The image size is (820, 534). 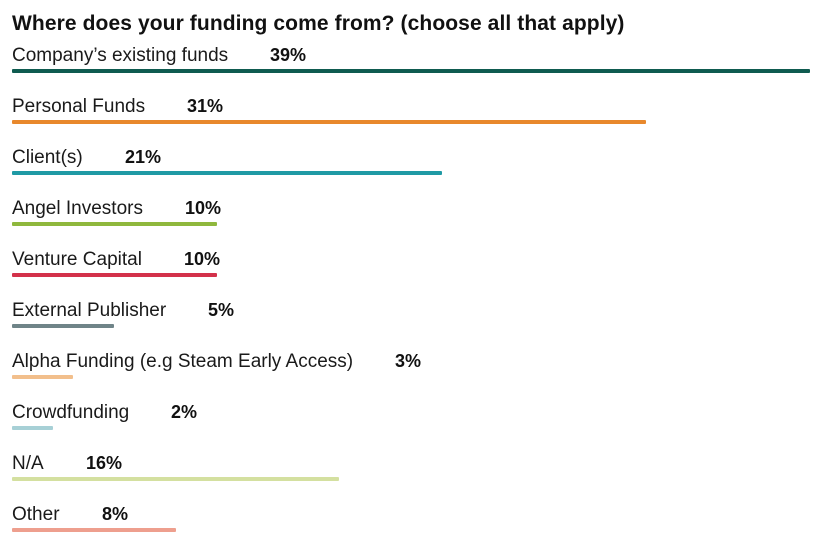 I want to click on bar-row: N/A 16%, so click(x=411, y=468).